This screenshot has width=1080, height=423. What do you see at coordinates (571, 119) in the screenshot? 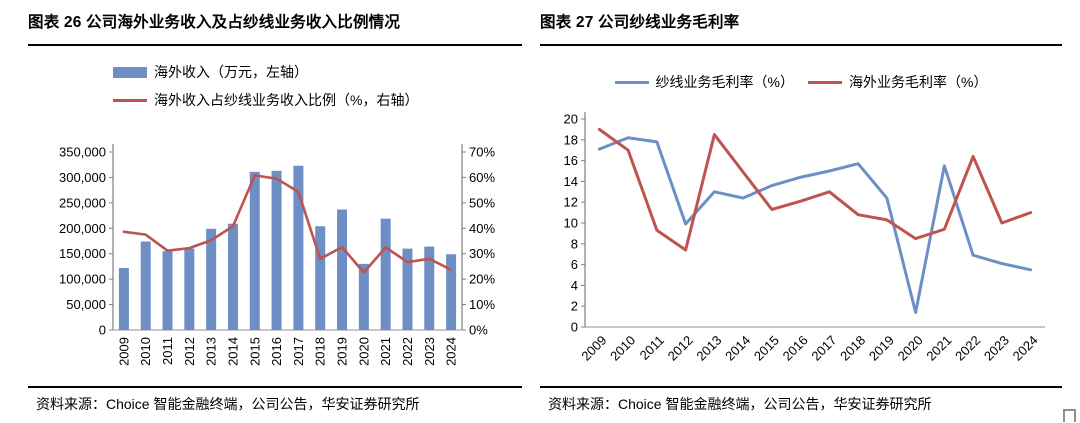
I see `svg-text: 20` at bounding box center [571, 119].